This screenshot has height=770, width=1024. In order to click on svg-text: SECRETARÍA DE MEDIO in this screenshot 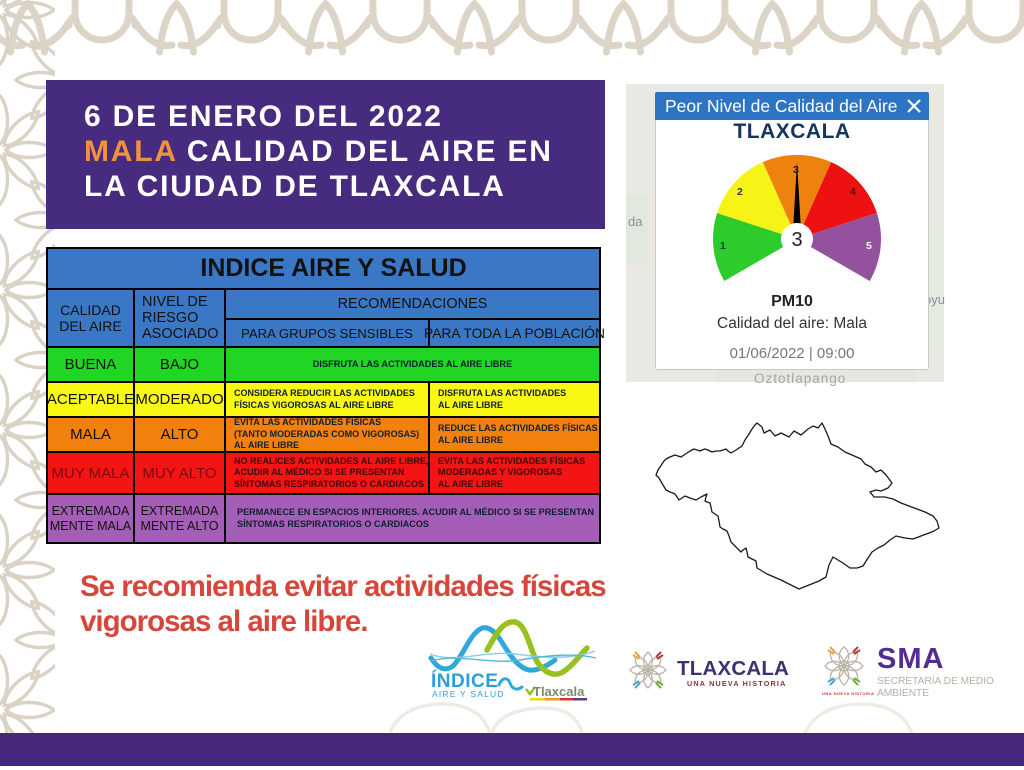, I will do `click(935, 680)`.